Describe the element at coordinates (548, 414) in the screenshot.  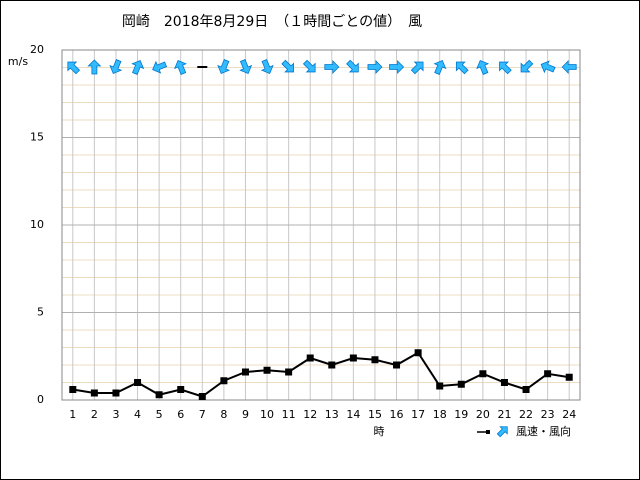
I see `x-tick-label: 23` at that location.